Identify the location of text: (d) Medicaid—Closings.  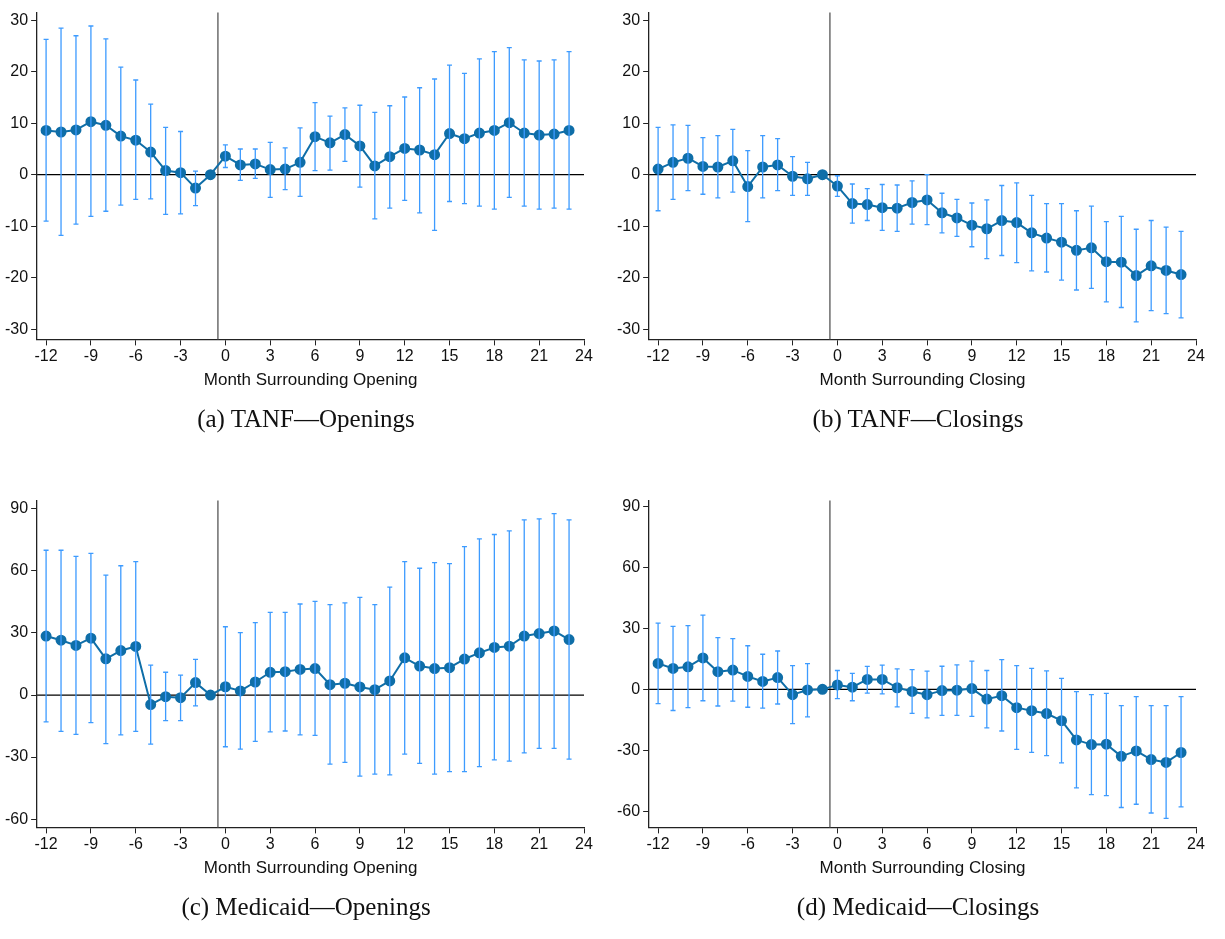
(918, 907).